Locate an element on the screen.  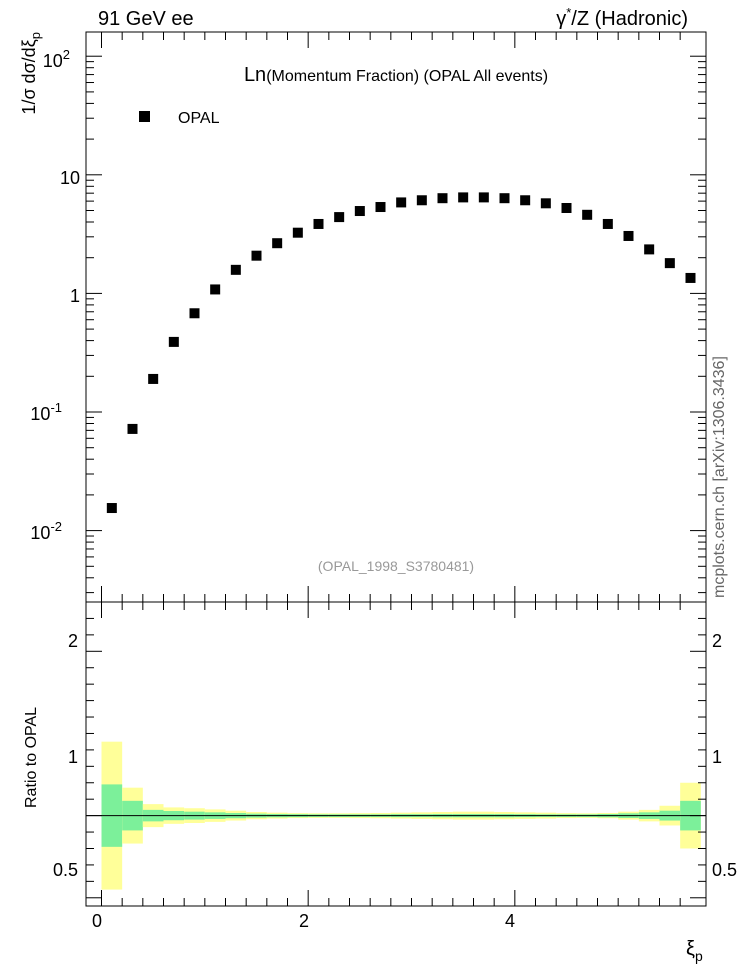
legend: OPAL is located at coordinates (179, 118).